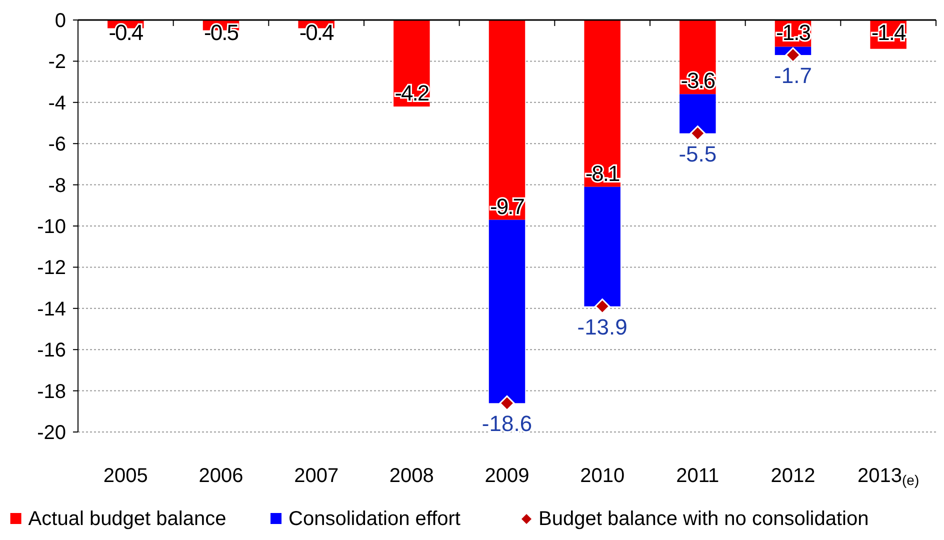  What do you see at coordinates (697, 153) in the screenshot?
I see `data-label: -5.5` at bounding box center [697, 153].